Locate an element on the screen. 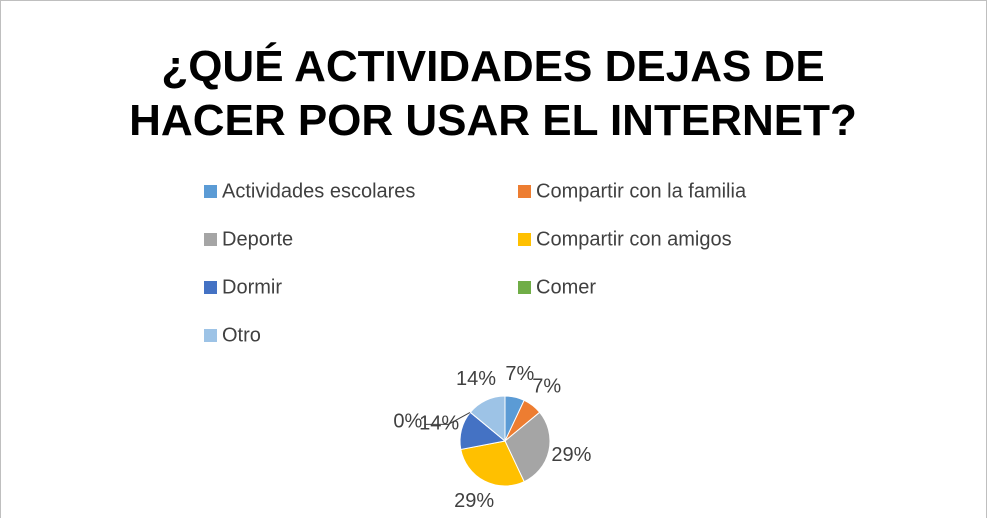 The image size is (987, 518). legend-label: Deporte is located at coordinates (257, 239).